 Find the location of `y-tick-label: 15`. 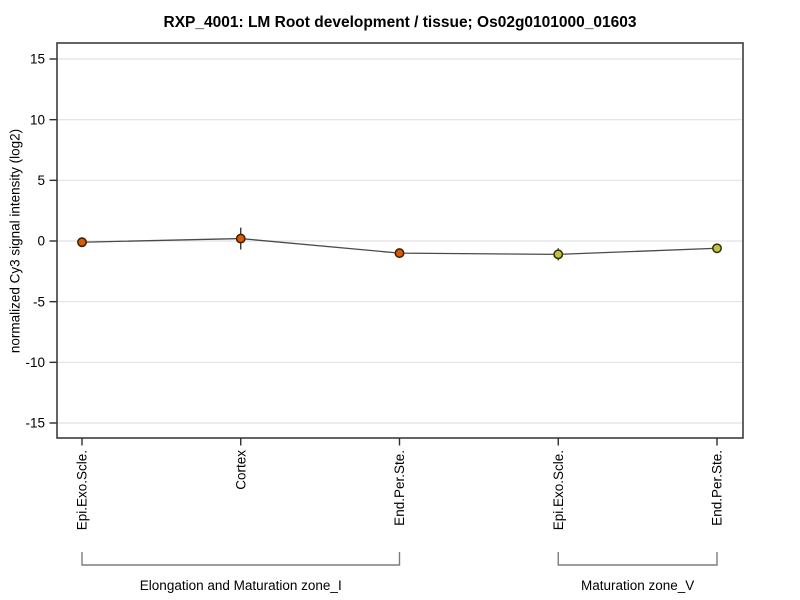

y-tick-label: 15 is located at coordinates (37, 59).